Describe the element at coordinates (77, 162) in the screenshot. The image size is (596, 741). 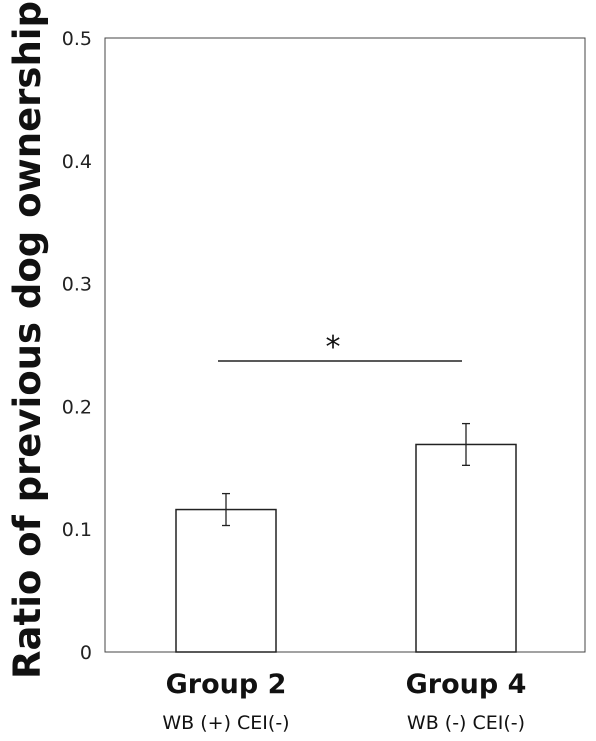
I see `y-tick-label: 0.4` at that location.